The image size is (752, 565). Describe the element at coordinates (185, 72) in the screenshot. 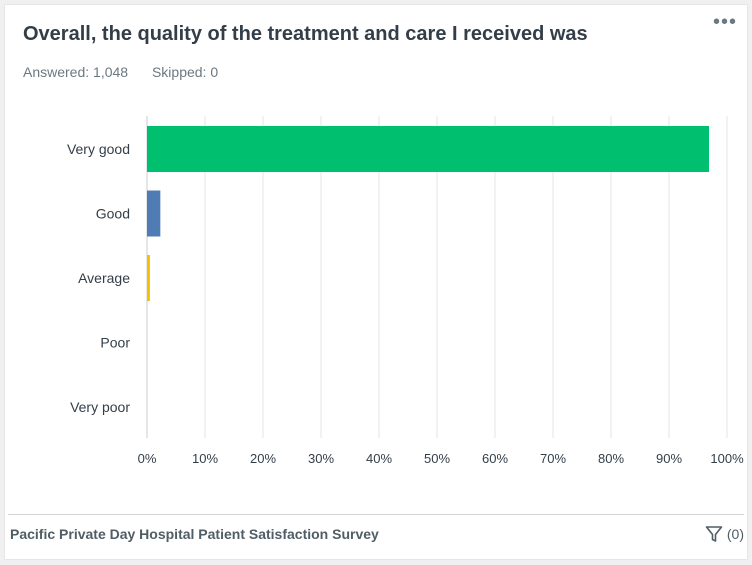

I see `skipped-count: Skipped: 0` at that location.